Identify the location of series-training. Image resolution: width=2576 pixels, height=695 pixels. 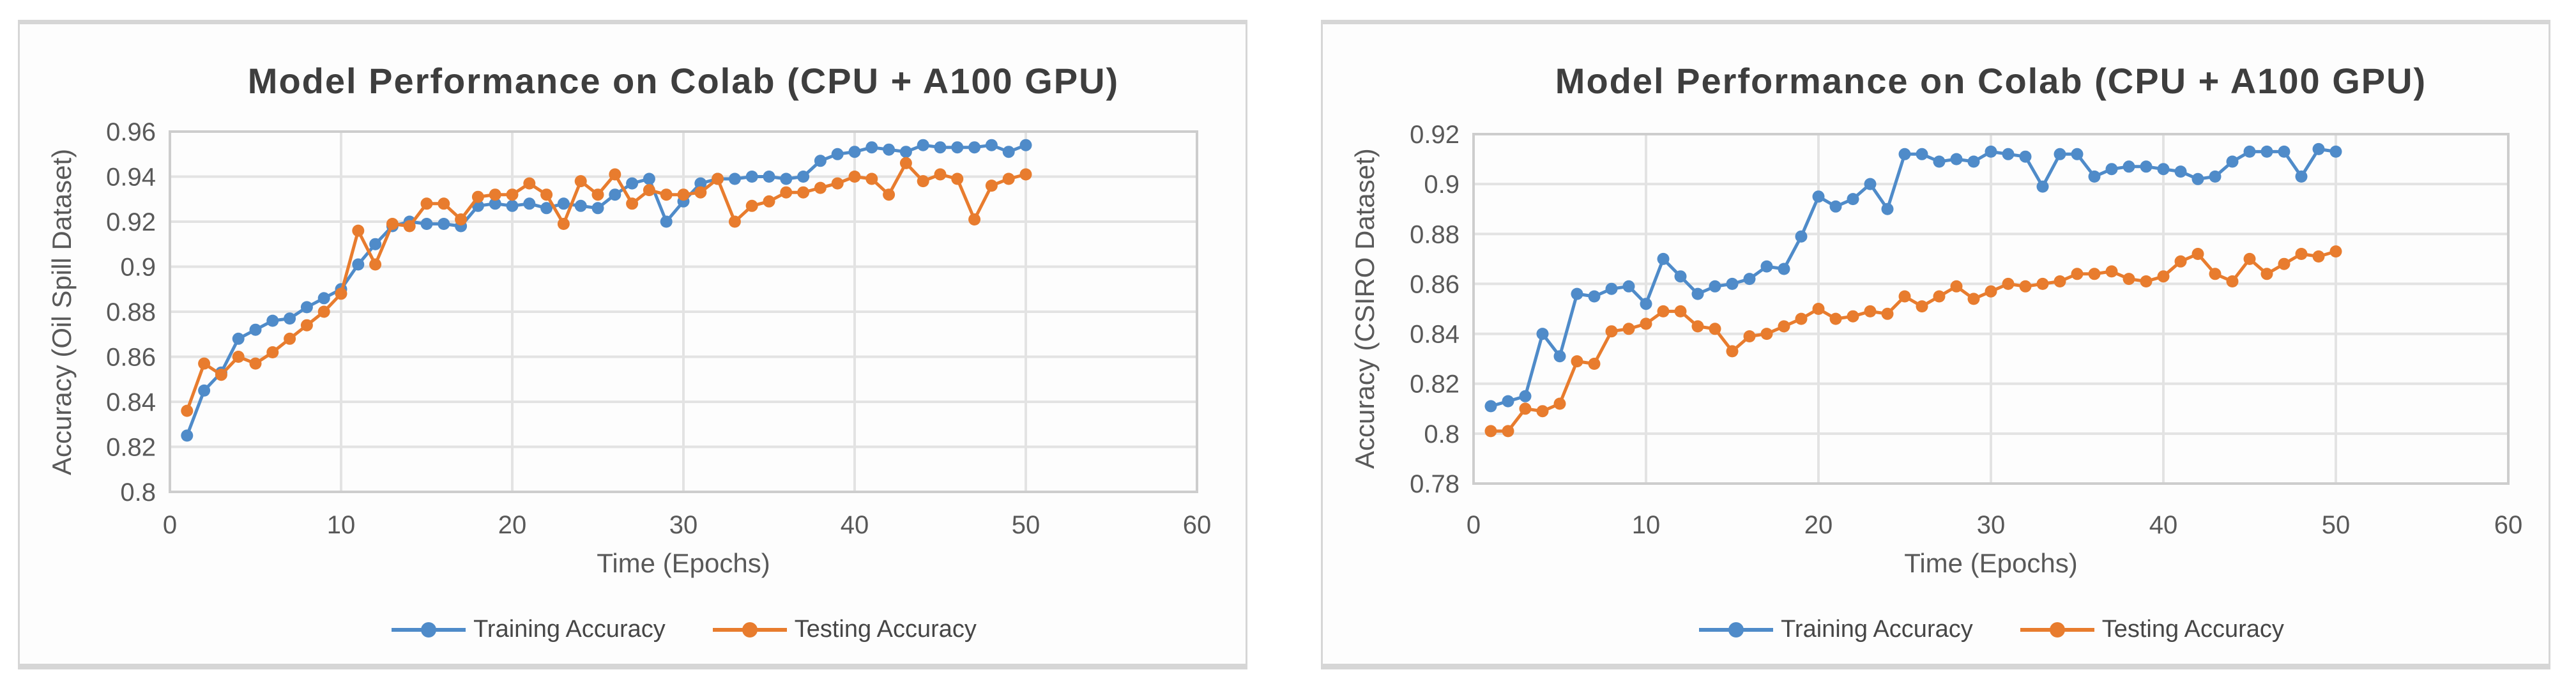
(1913, 277).